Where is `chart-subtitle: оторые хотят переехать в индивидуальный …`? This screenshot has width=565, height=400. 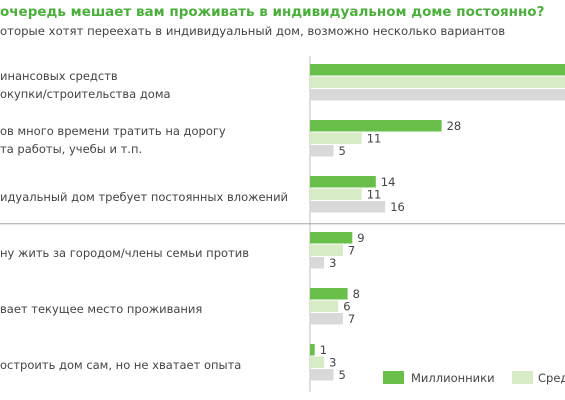 chart-subtitle: оторые хотят переехать в индивидуальный … is located at coordinates (253, 31).